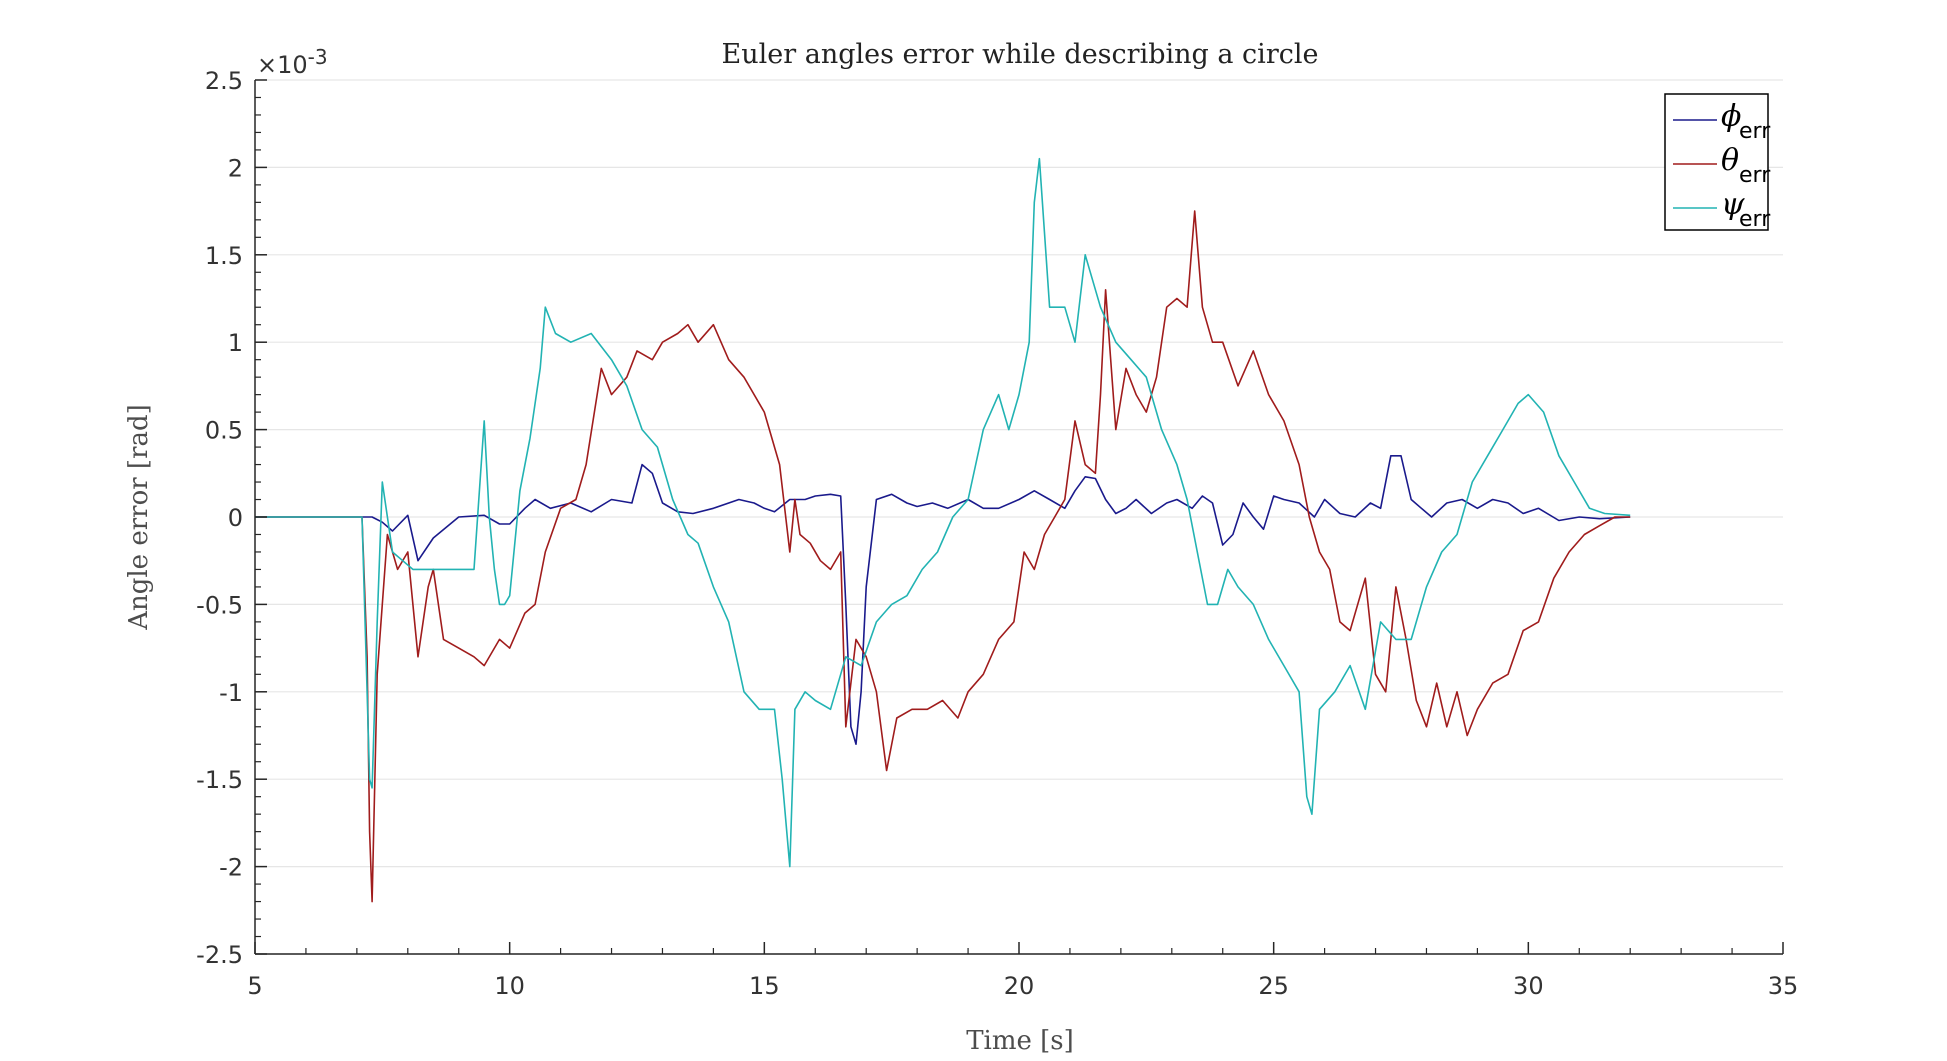  What do you see at coordinates (1020, 1041) in the screenshot?
I see `x-axis-label: Time [s]` at bounding box center [1020, 1041].